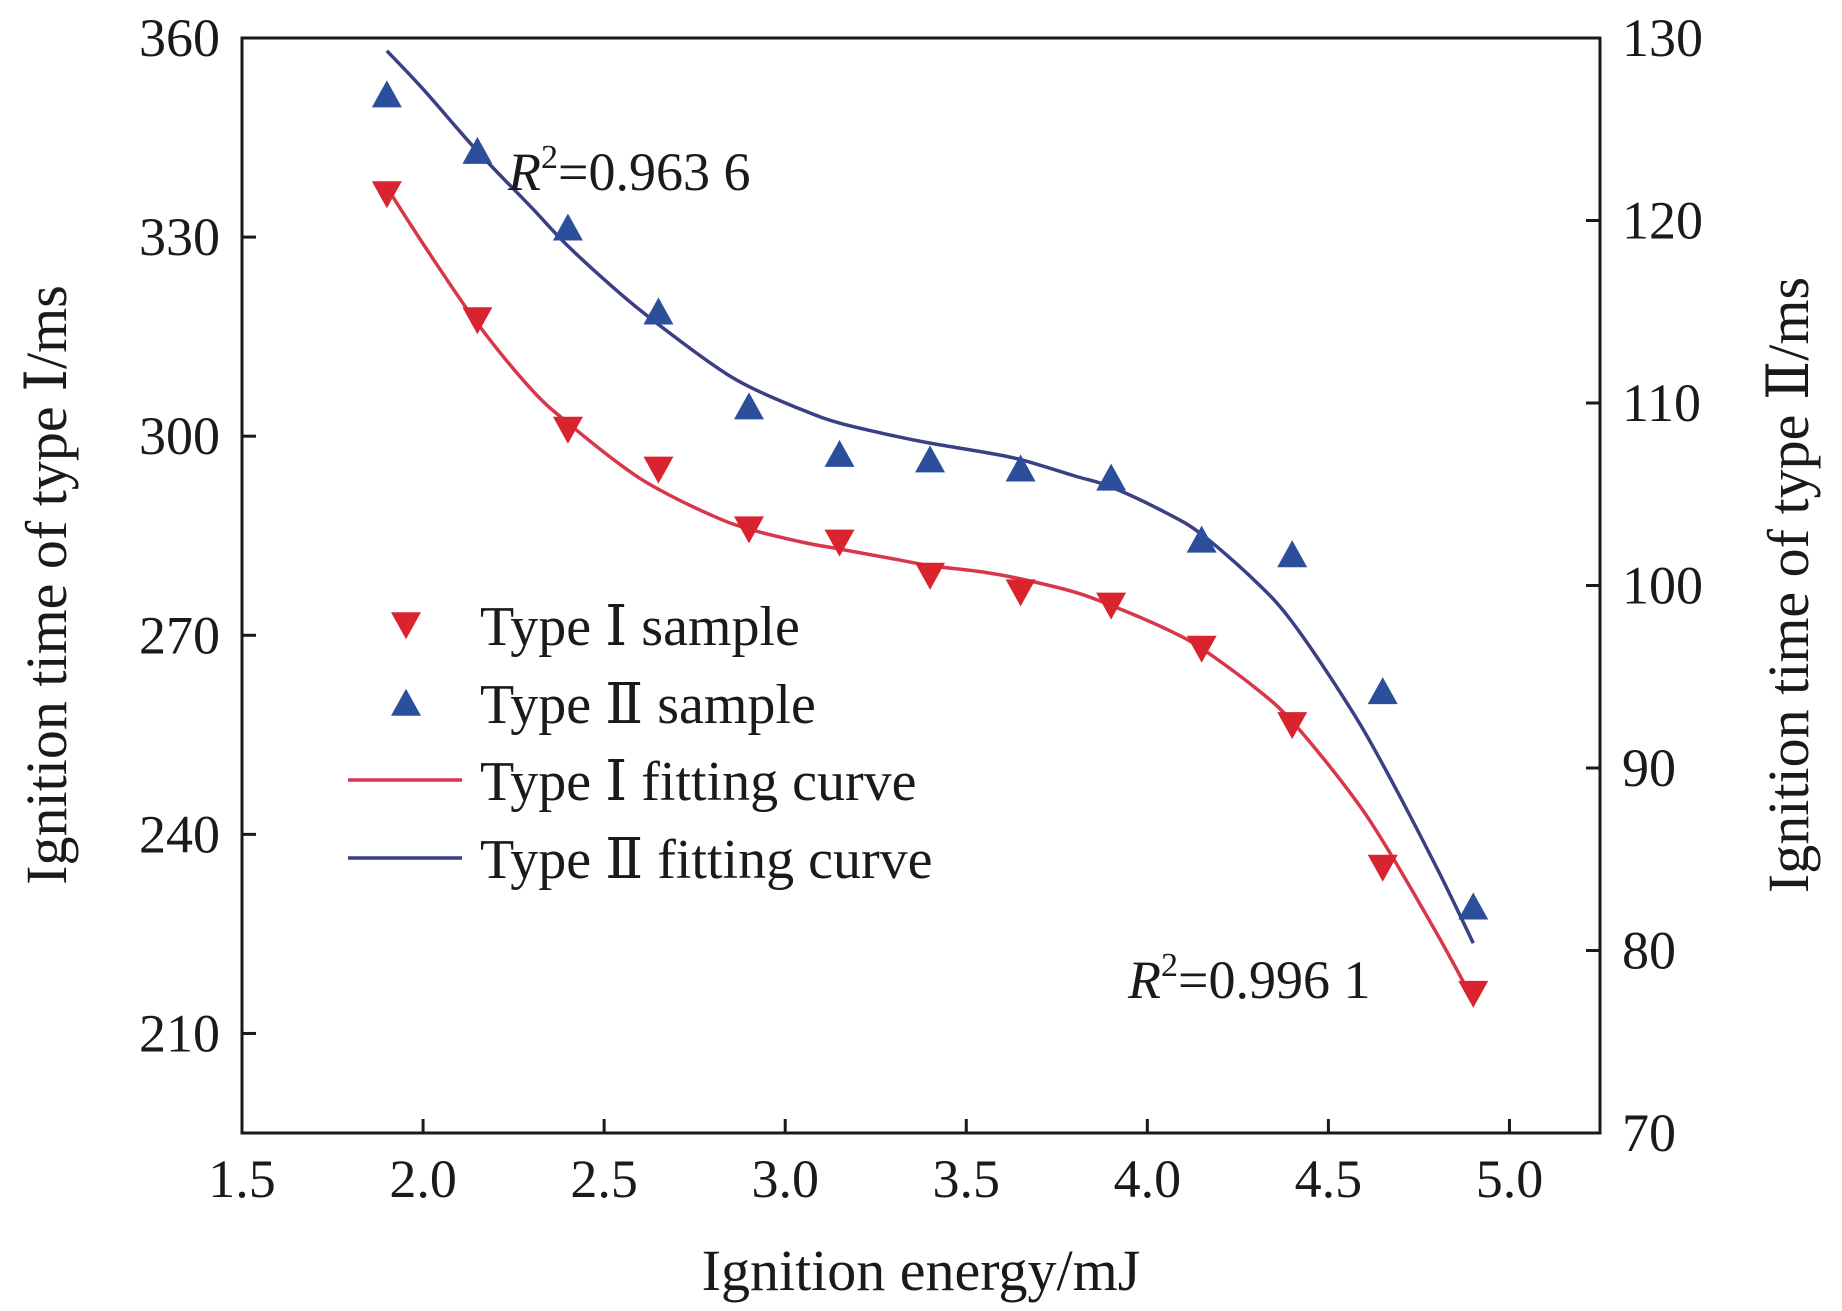  What do you see at coordinates (1148, 1179) in the screenshot?
I see `x-tick-label: 4.0` at bounding box center [1148, 1179].